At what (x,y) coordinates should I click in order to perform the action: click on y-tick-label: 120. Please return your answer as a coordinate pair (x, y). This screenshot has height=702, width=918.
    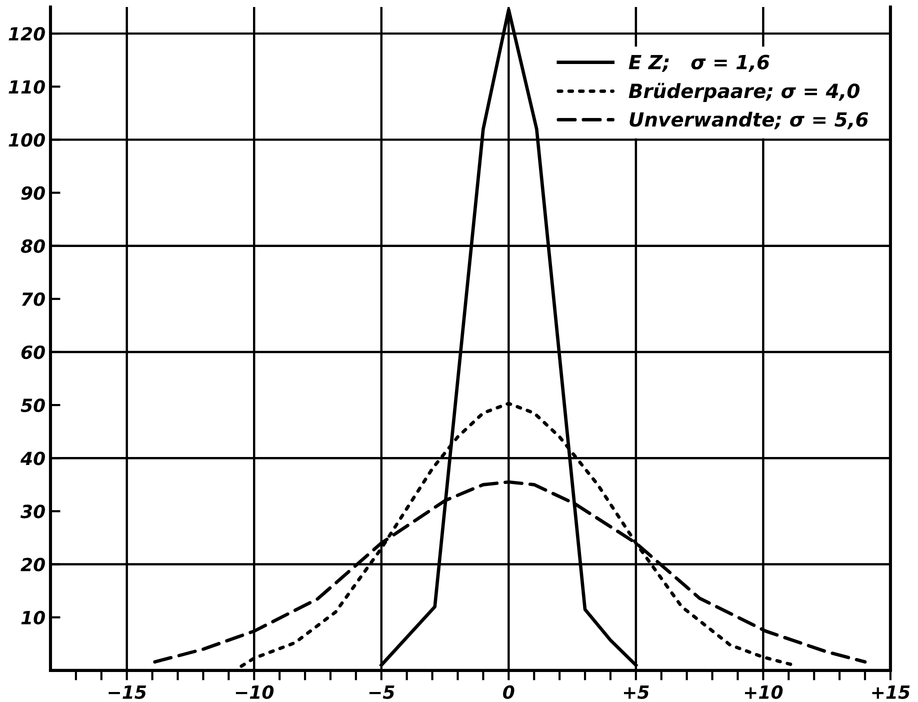
    Looking at the image, I should click on (26, 34).